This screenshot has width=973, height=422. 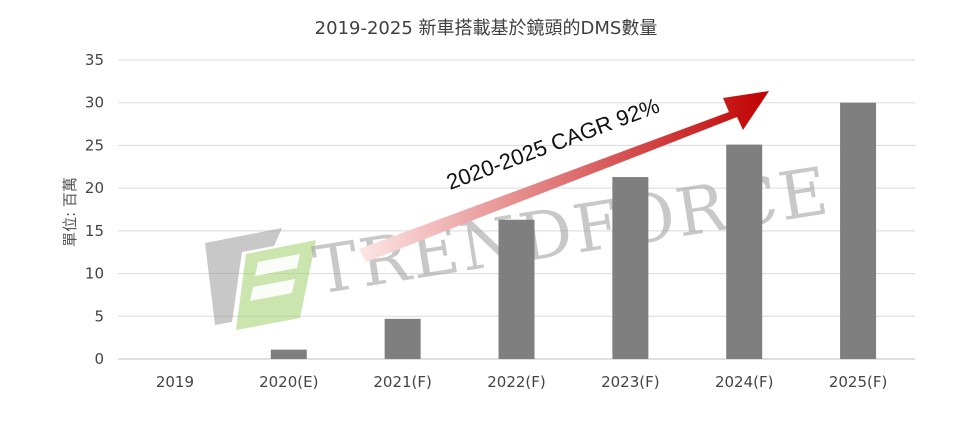 I want to click on y-axis-ticks: 0 5 10 15 20 25 30 35, so click(x=94, y=209).